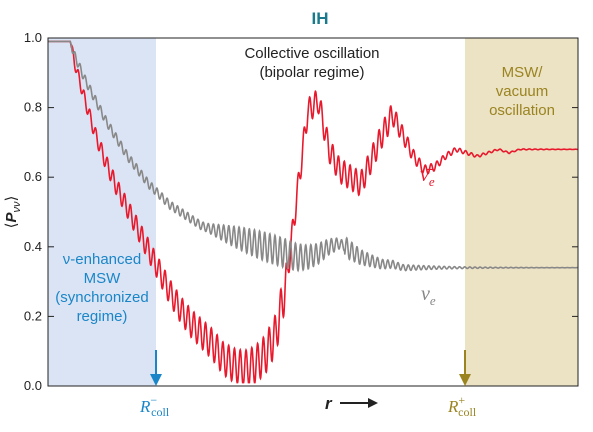 This screenshot has height=432, width=593. What do you see at coordinates (522, 110) in the screenshot?
I see `msw-line-3: oscillation` at bounding box center [522, 110].